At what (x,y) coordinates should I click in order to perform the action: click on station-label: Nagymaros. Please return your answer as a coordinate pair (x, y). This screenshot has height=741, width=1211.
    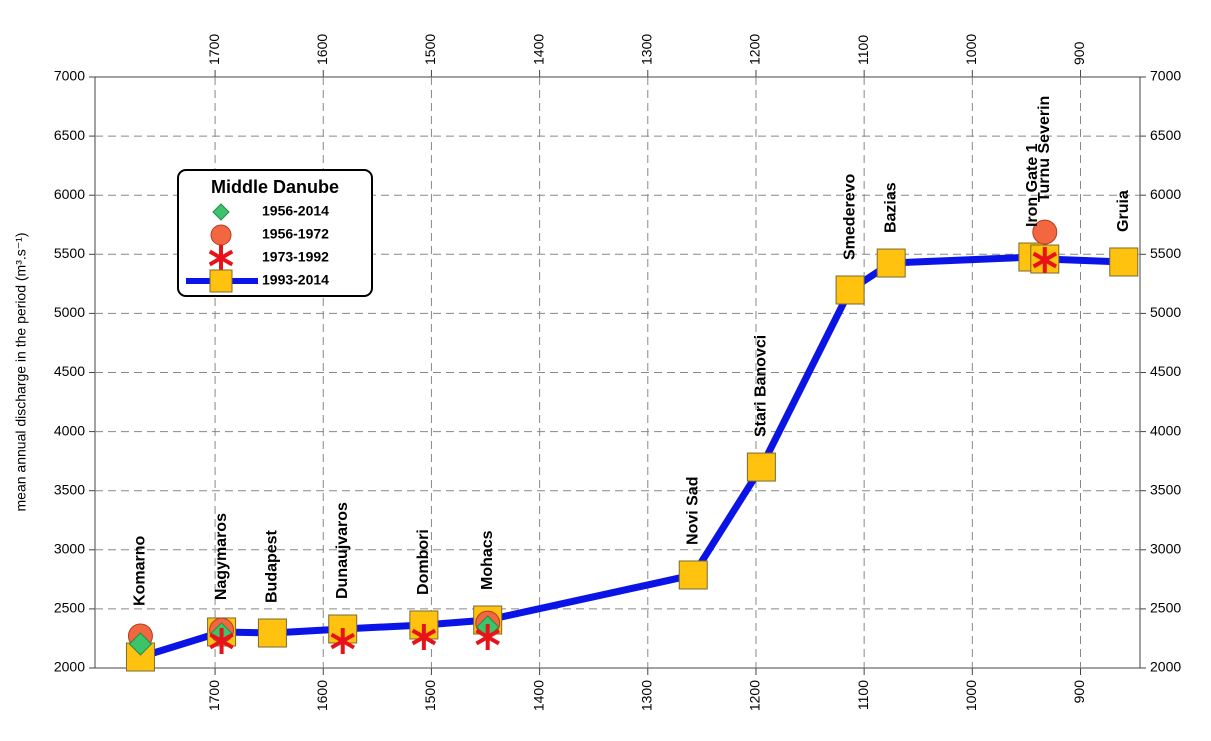
    Looking at the image, I should click on (221, 556).